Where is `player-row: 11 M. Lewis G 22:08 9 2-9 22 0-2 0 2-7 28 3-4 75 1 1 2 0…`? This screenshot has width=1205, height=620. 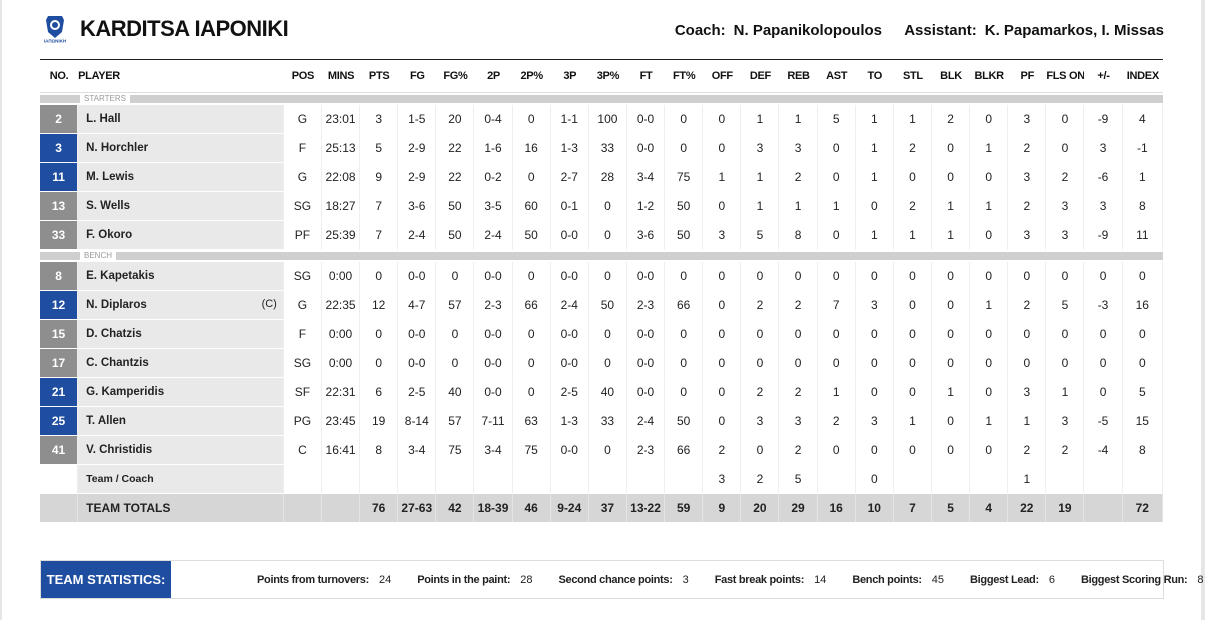 player-row: 11 M. Lewis G 22:08 9 2-9 22 0-2 0 2-7 28 3-4 75 1 1 2 0… is located at coordinates (601, 177).